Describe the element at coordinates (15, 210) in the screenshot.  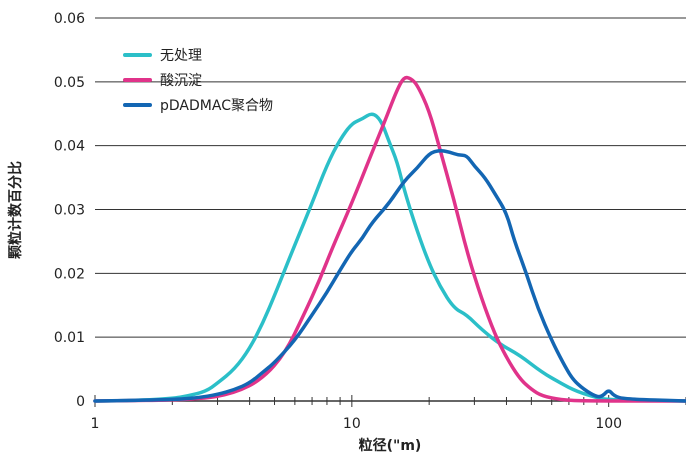
I see `y-axis-title: 颗粒计数百分比` at that location.